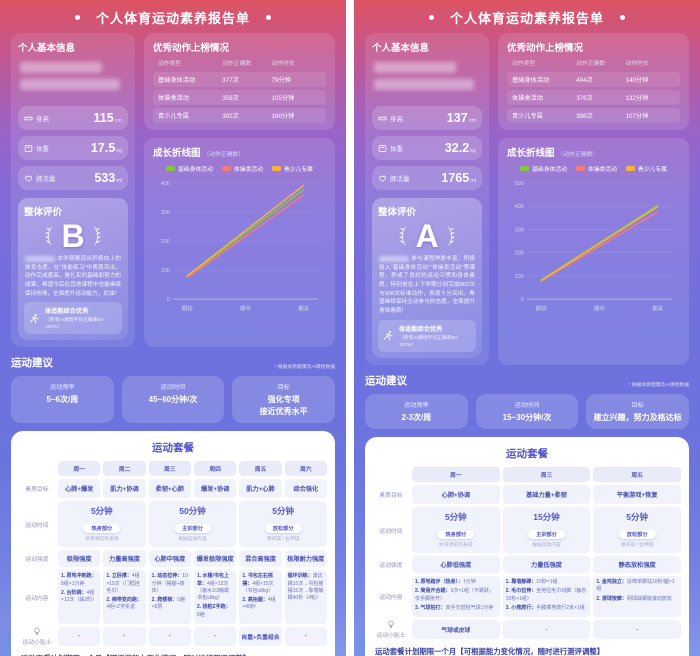 The height and width of the screenshot is (656, 700). I want to click on plan-content-item: 1. 原地冲刺跑：8组×1分钟, so click(79, 580).